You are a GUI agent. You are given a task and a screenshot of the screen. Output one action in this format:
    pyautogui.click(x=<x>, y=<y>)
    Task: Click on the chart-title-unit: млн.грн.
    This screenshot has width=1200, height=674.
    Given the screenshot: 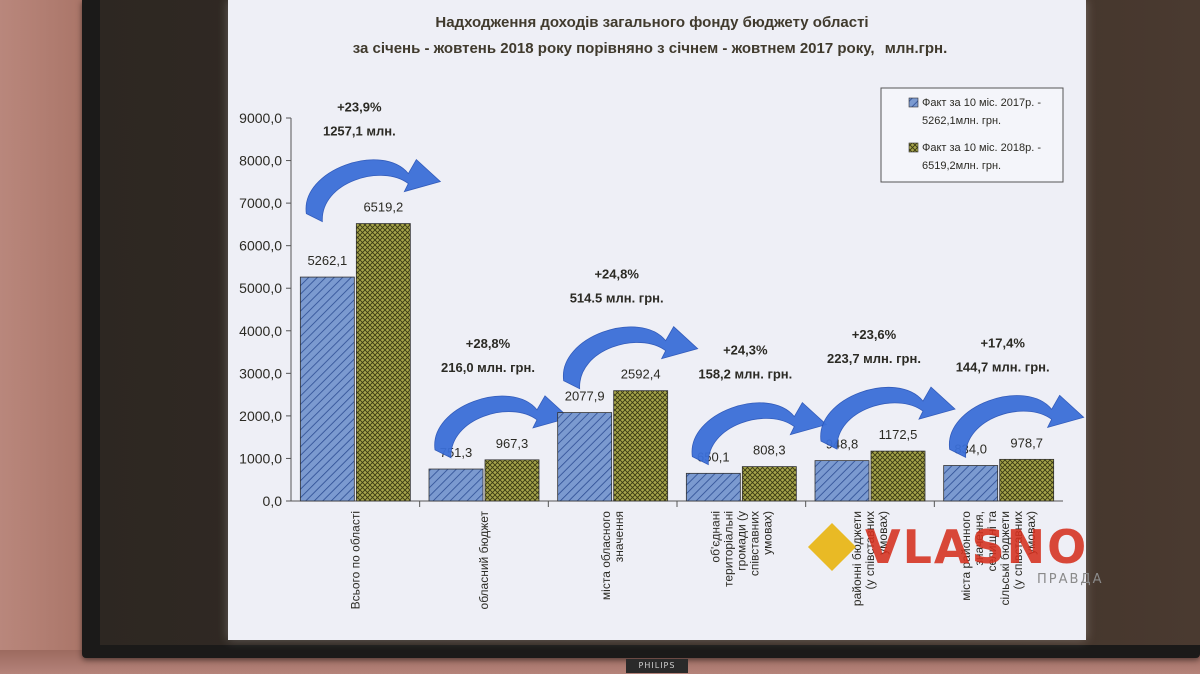 What is the action you would take?
    pyautogui.click(x=916, y=48)
    